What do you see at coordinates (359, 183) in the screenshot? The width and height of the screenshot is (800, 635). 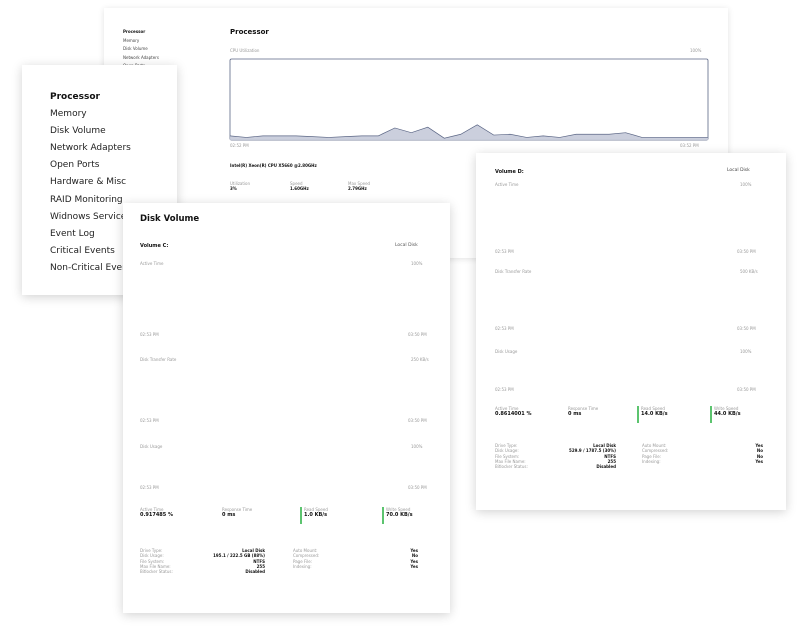 I see `stat-label: Max Speed` at bounding box center [359, 183].